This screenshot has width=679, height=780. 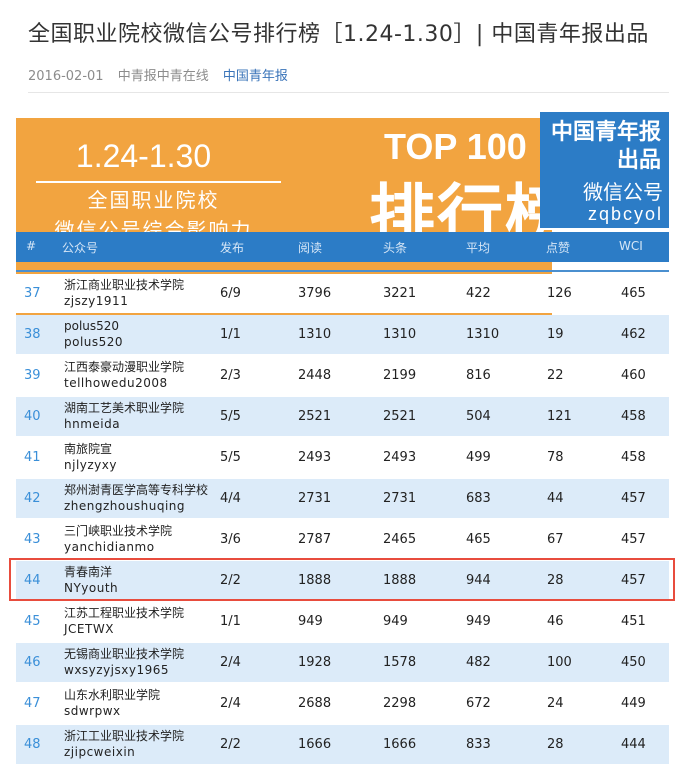 I want to click on account-cell: 青春南洋 NYyouth, so click(x=91, y=580).